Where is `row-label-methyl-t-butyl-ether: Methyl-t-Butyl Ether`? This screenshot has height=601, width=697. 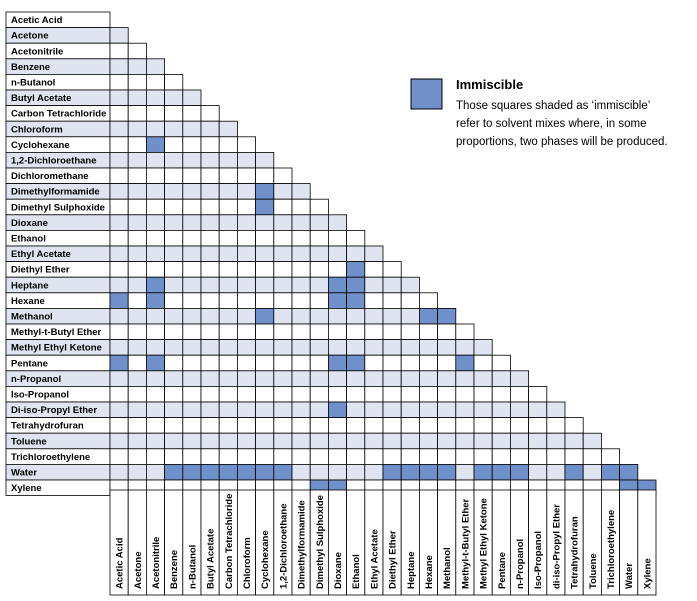 row-label-methyl-t-butyl-ether: Methyl-t-Butyl Ether is located at coordinates (56, 332).